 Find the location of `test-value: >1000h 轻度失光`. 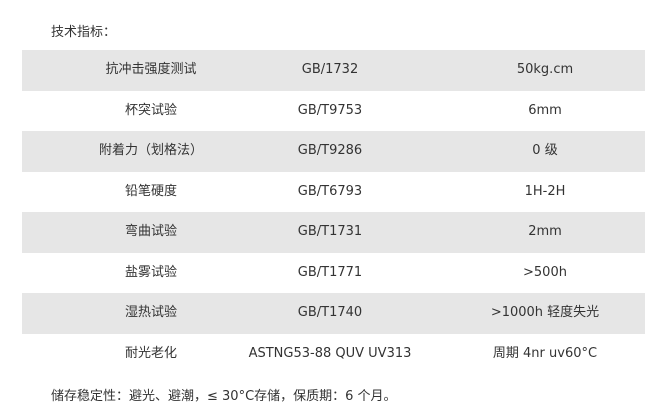

test-value: >1000h 轻度失光 is located at coordinates (545, 312).